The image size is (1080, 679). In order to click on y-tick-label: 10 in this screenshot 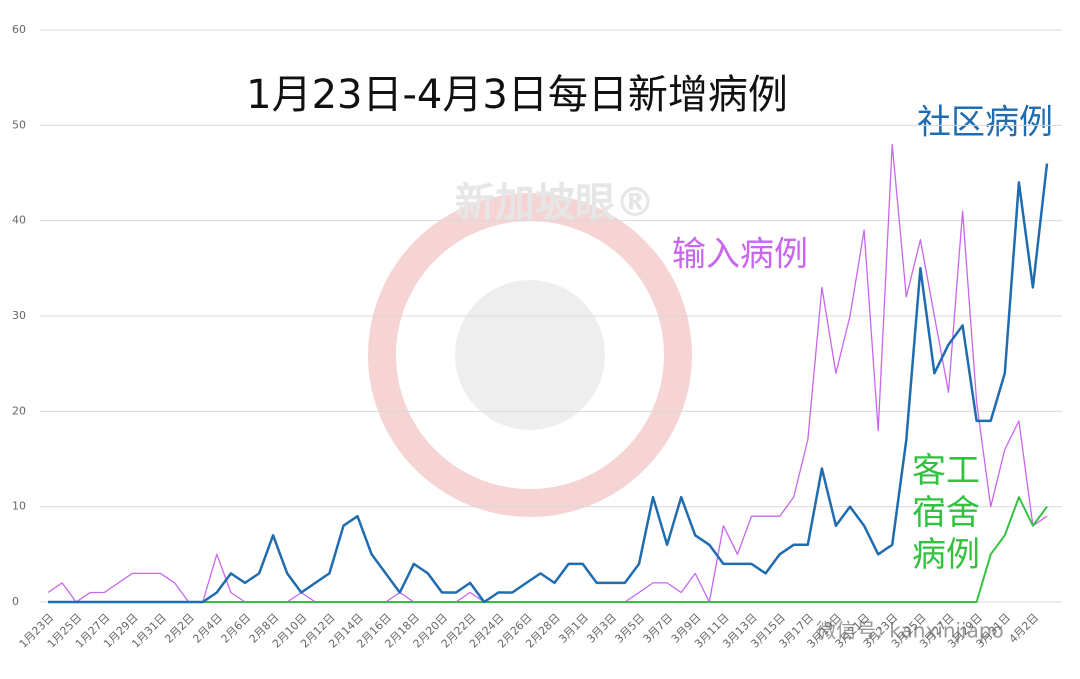, I will do `click(19, 506)`.